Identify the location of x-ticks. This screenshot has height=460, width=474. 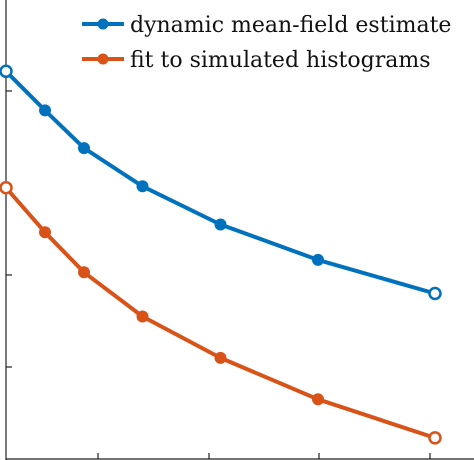
(264, 456).